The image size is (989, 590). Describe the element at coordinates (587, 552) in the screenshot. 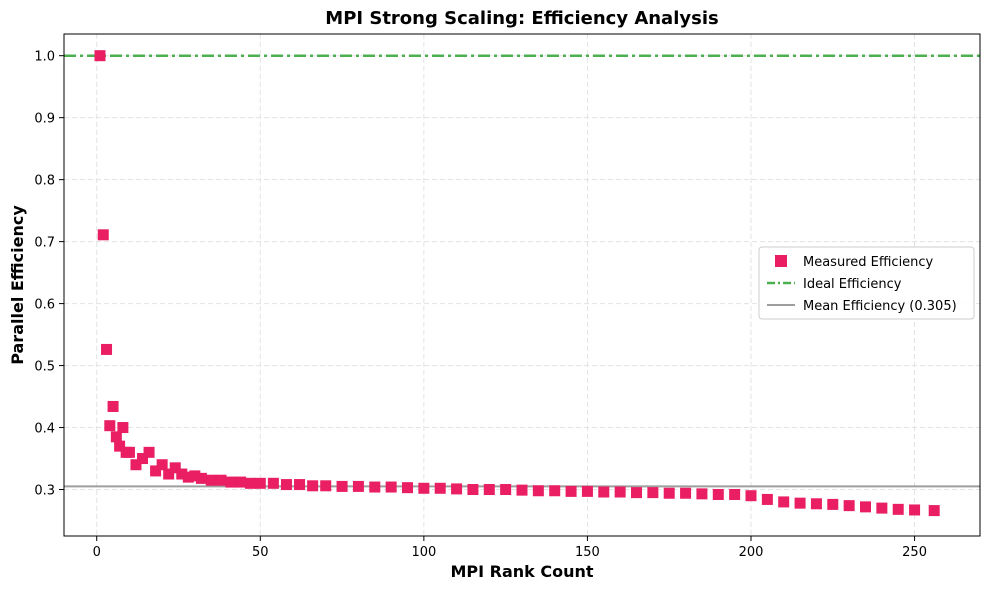

I see `x-tick-label: 150` at that location.